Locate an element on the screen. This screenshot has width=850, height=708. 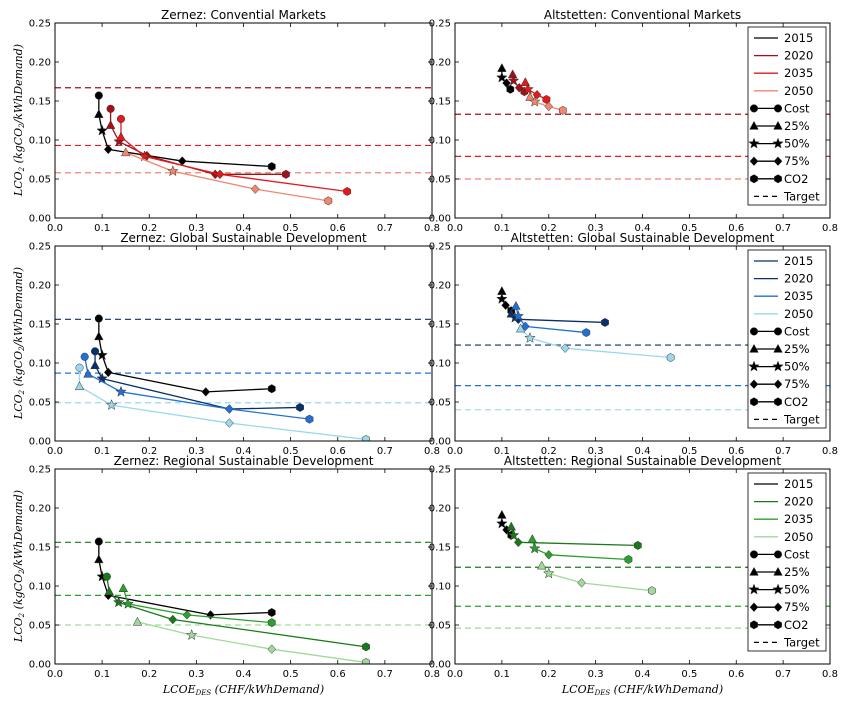
legend-label: 2015 is located at coordinates (798, 484).